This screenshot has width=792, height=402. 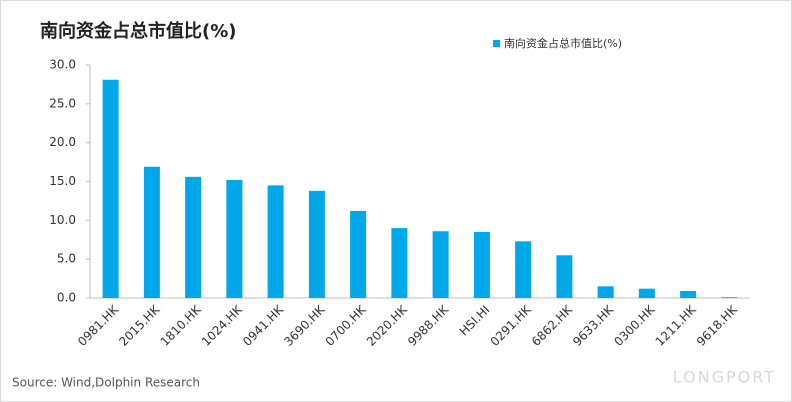 What do you see at coordinates (62, 65) in the screenshot?
I see `y-tick-label: 30.0` at bounding box center [62, 65].